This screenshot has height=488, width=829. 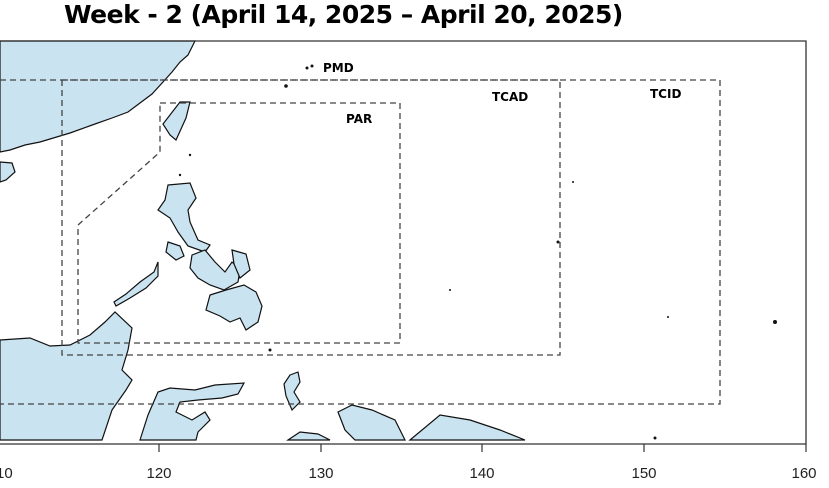 What do you see at coordinates (292, 391) in the screenshot?
I see `halmahera` at bounding box center [292, 391].